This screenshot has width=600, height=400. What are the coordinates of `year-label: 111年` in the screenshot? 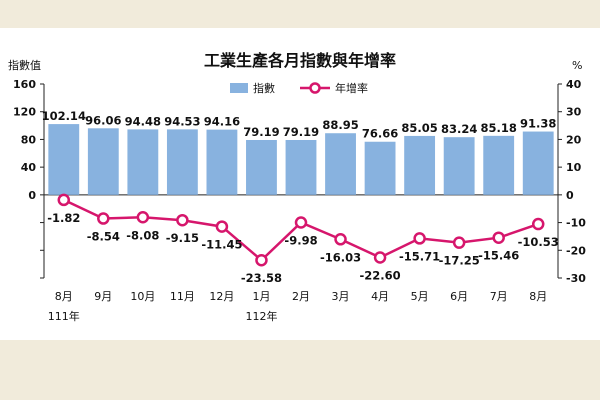 It's located at (64, 316).